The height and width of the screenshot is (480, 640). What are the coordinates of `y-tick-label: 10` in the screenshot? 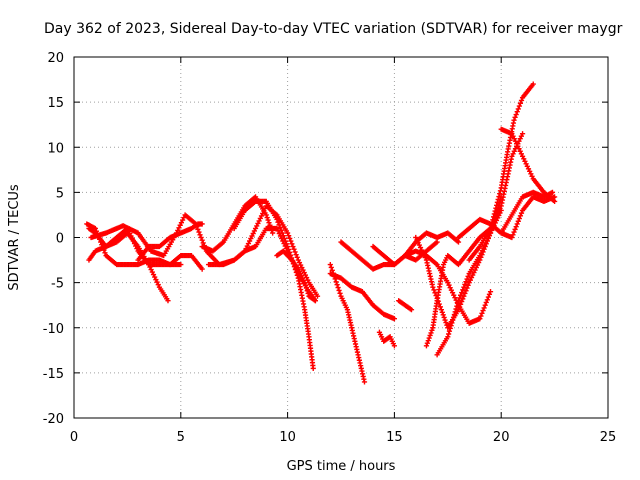 It's located at (55, 148).